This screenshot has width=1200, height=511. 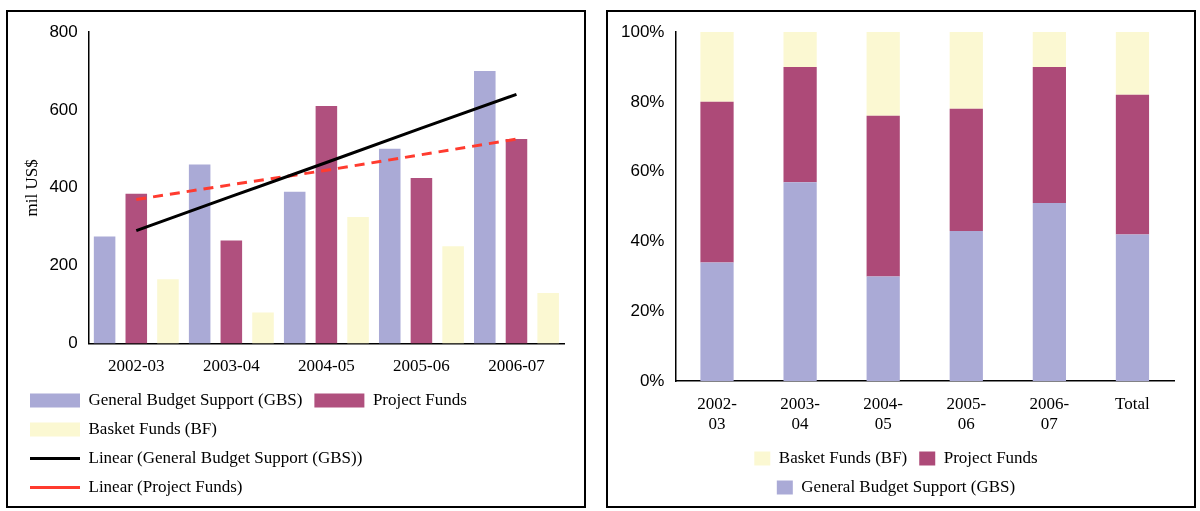 I want to click on y-tick-label: 0, so click(x=73, y=343).